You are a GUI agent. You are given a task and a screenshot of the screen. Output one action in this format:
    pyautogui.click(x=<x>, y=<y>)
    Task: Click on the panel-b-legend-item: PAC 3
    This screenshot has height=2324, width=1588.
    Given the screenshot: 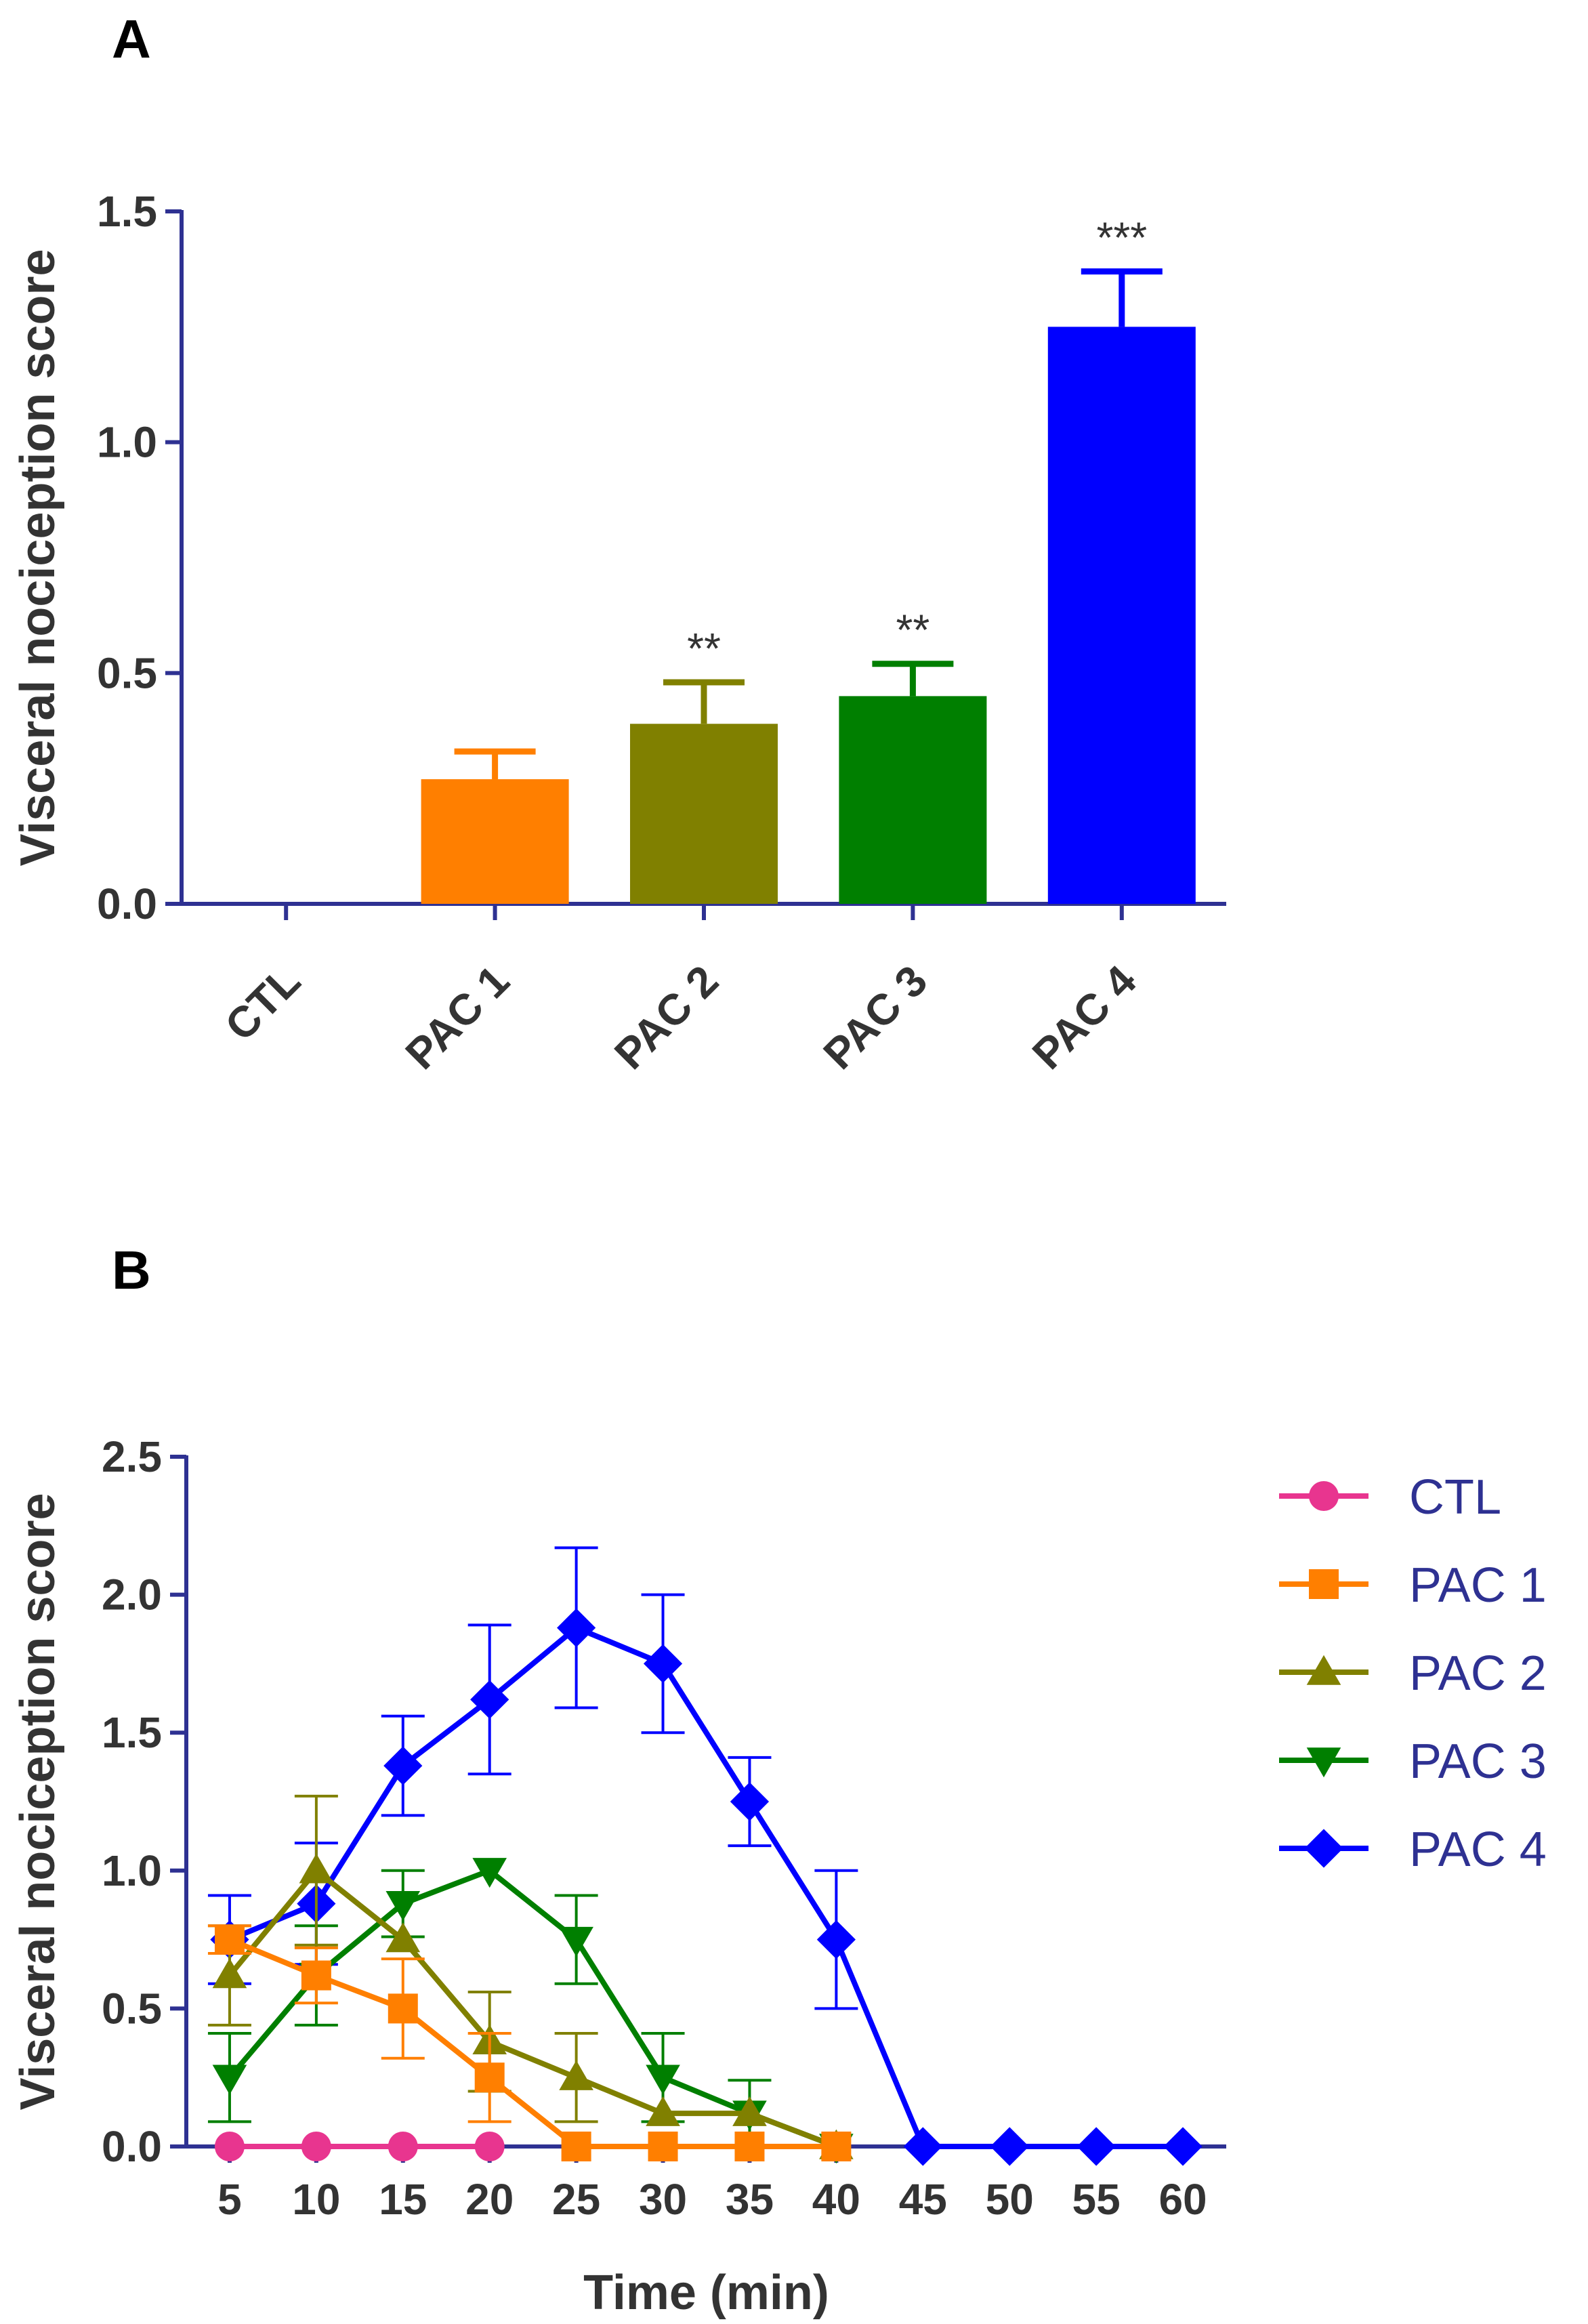 What is the action you would take?
    pyautogui.click(x=1413, y=1762)
    